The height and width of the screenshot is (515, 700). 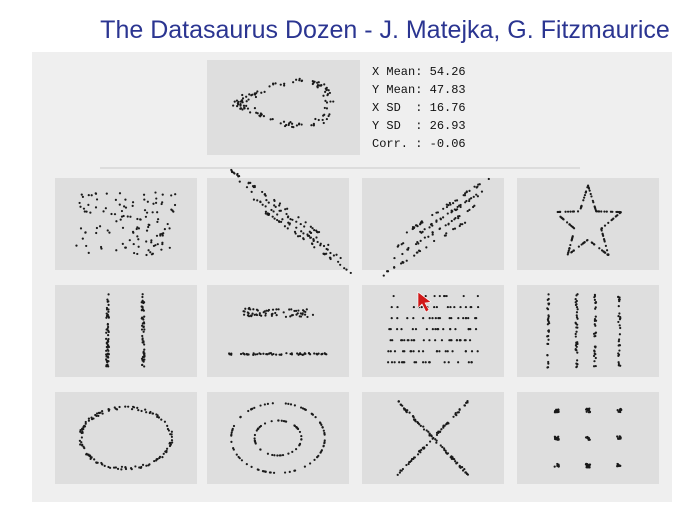 I want to click on stat-line: X Mean: 54.26, so click(x=419, y=72).